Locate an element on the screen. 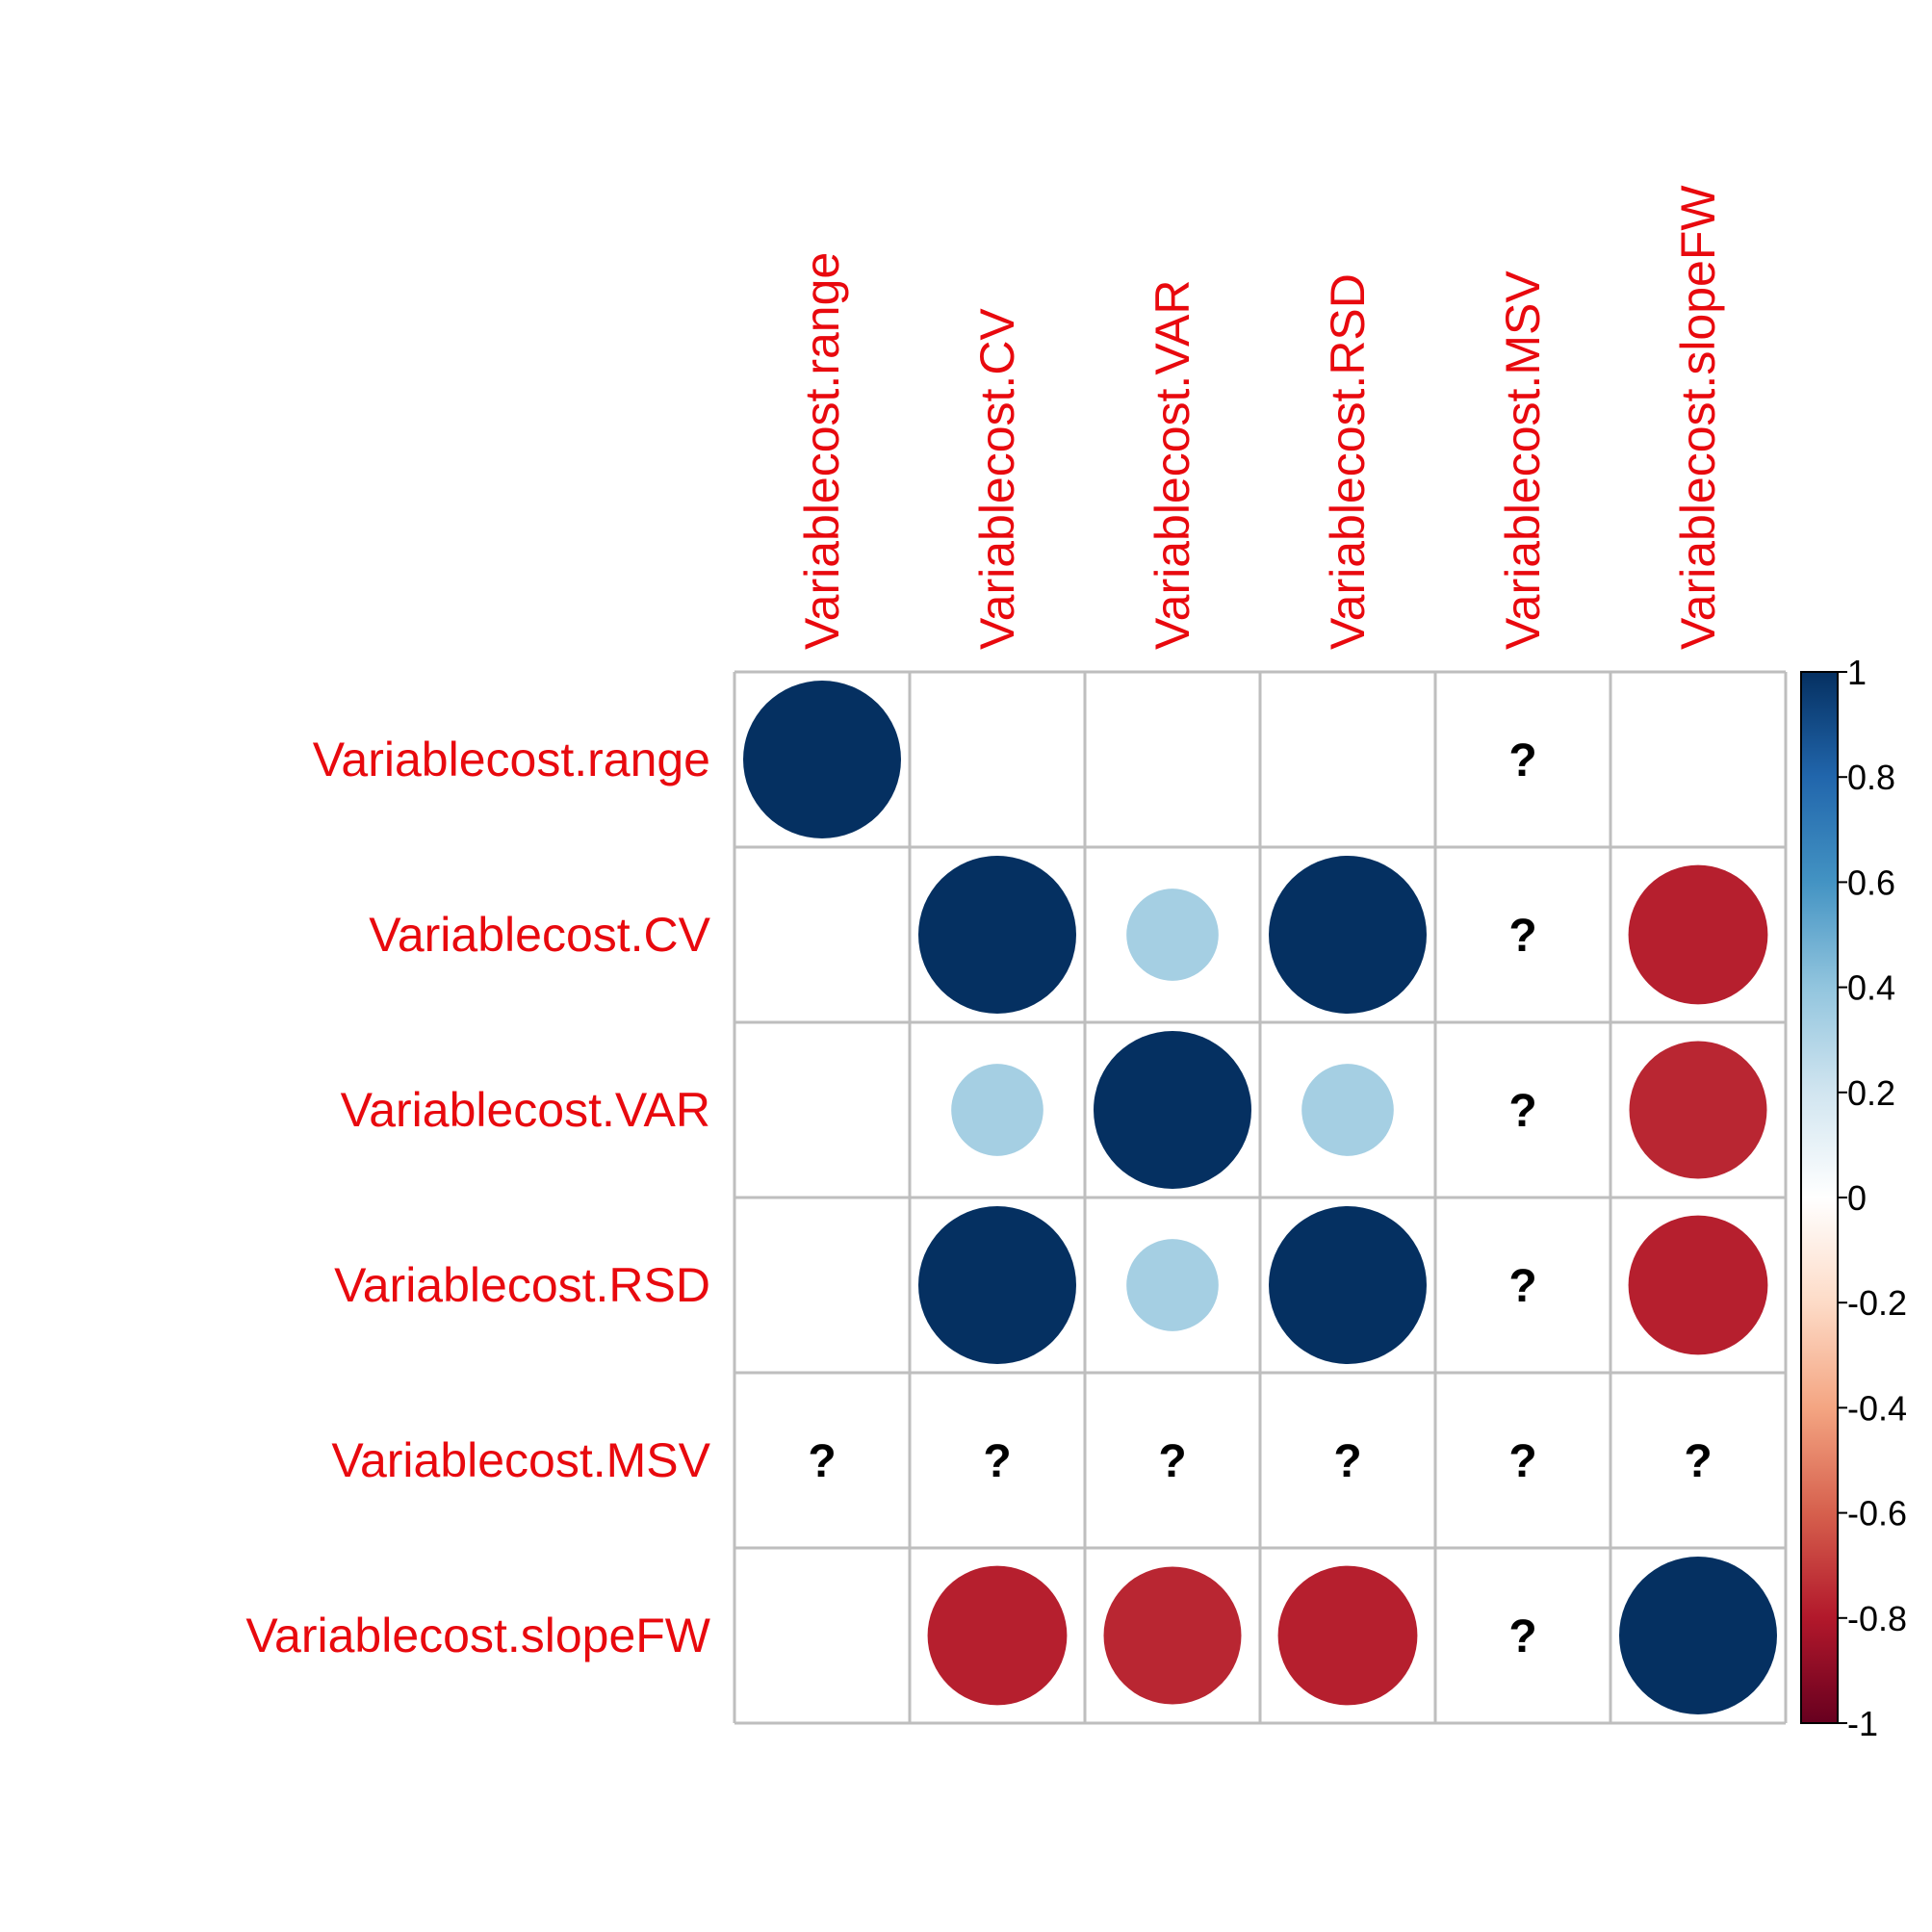 This screenshot has height=1932, width=1932. colorbar-tick-label: 1 is located at coordinates (1857, 672).